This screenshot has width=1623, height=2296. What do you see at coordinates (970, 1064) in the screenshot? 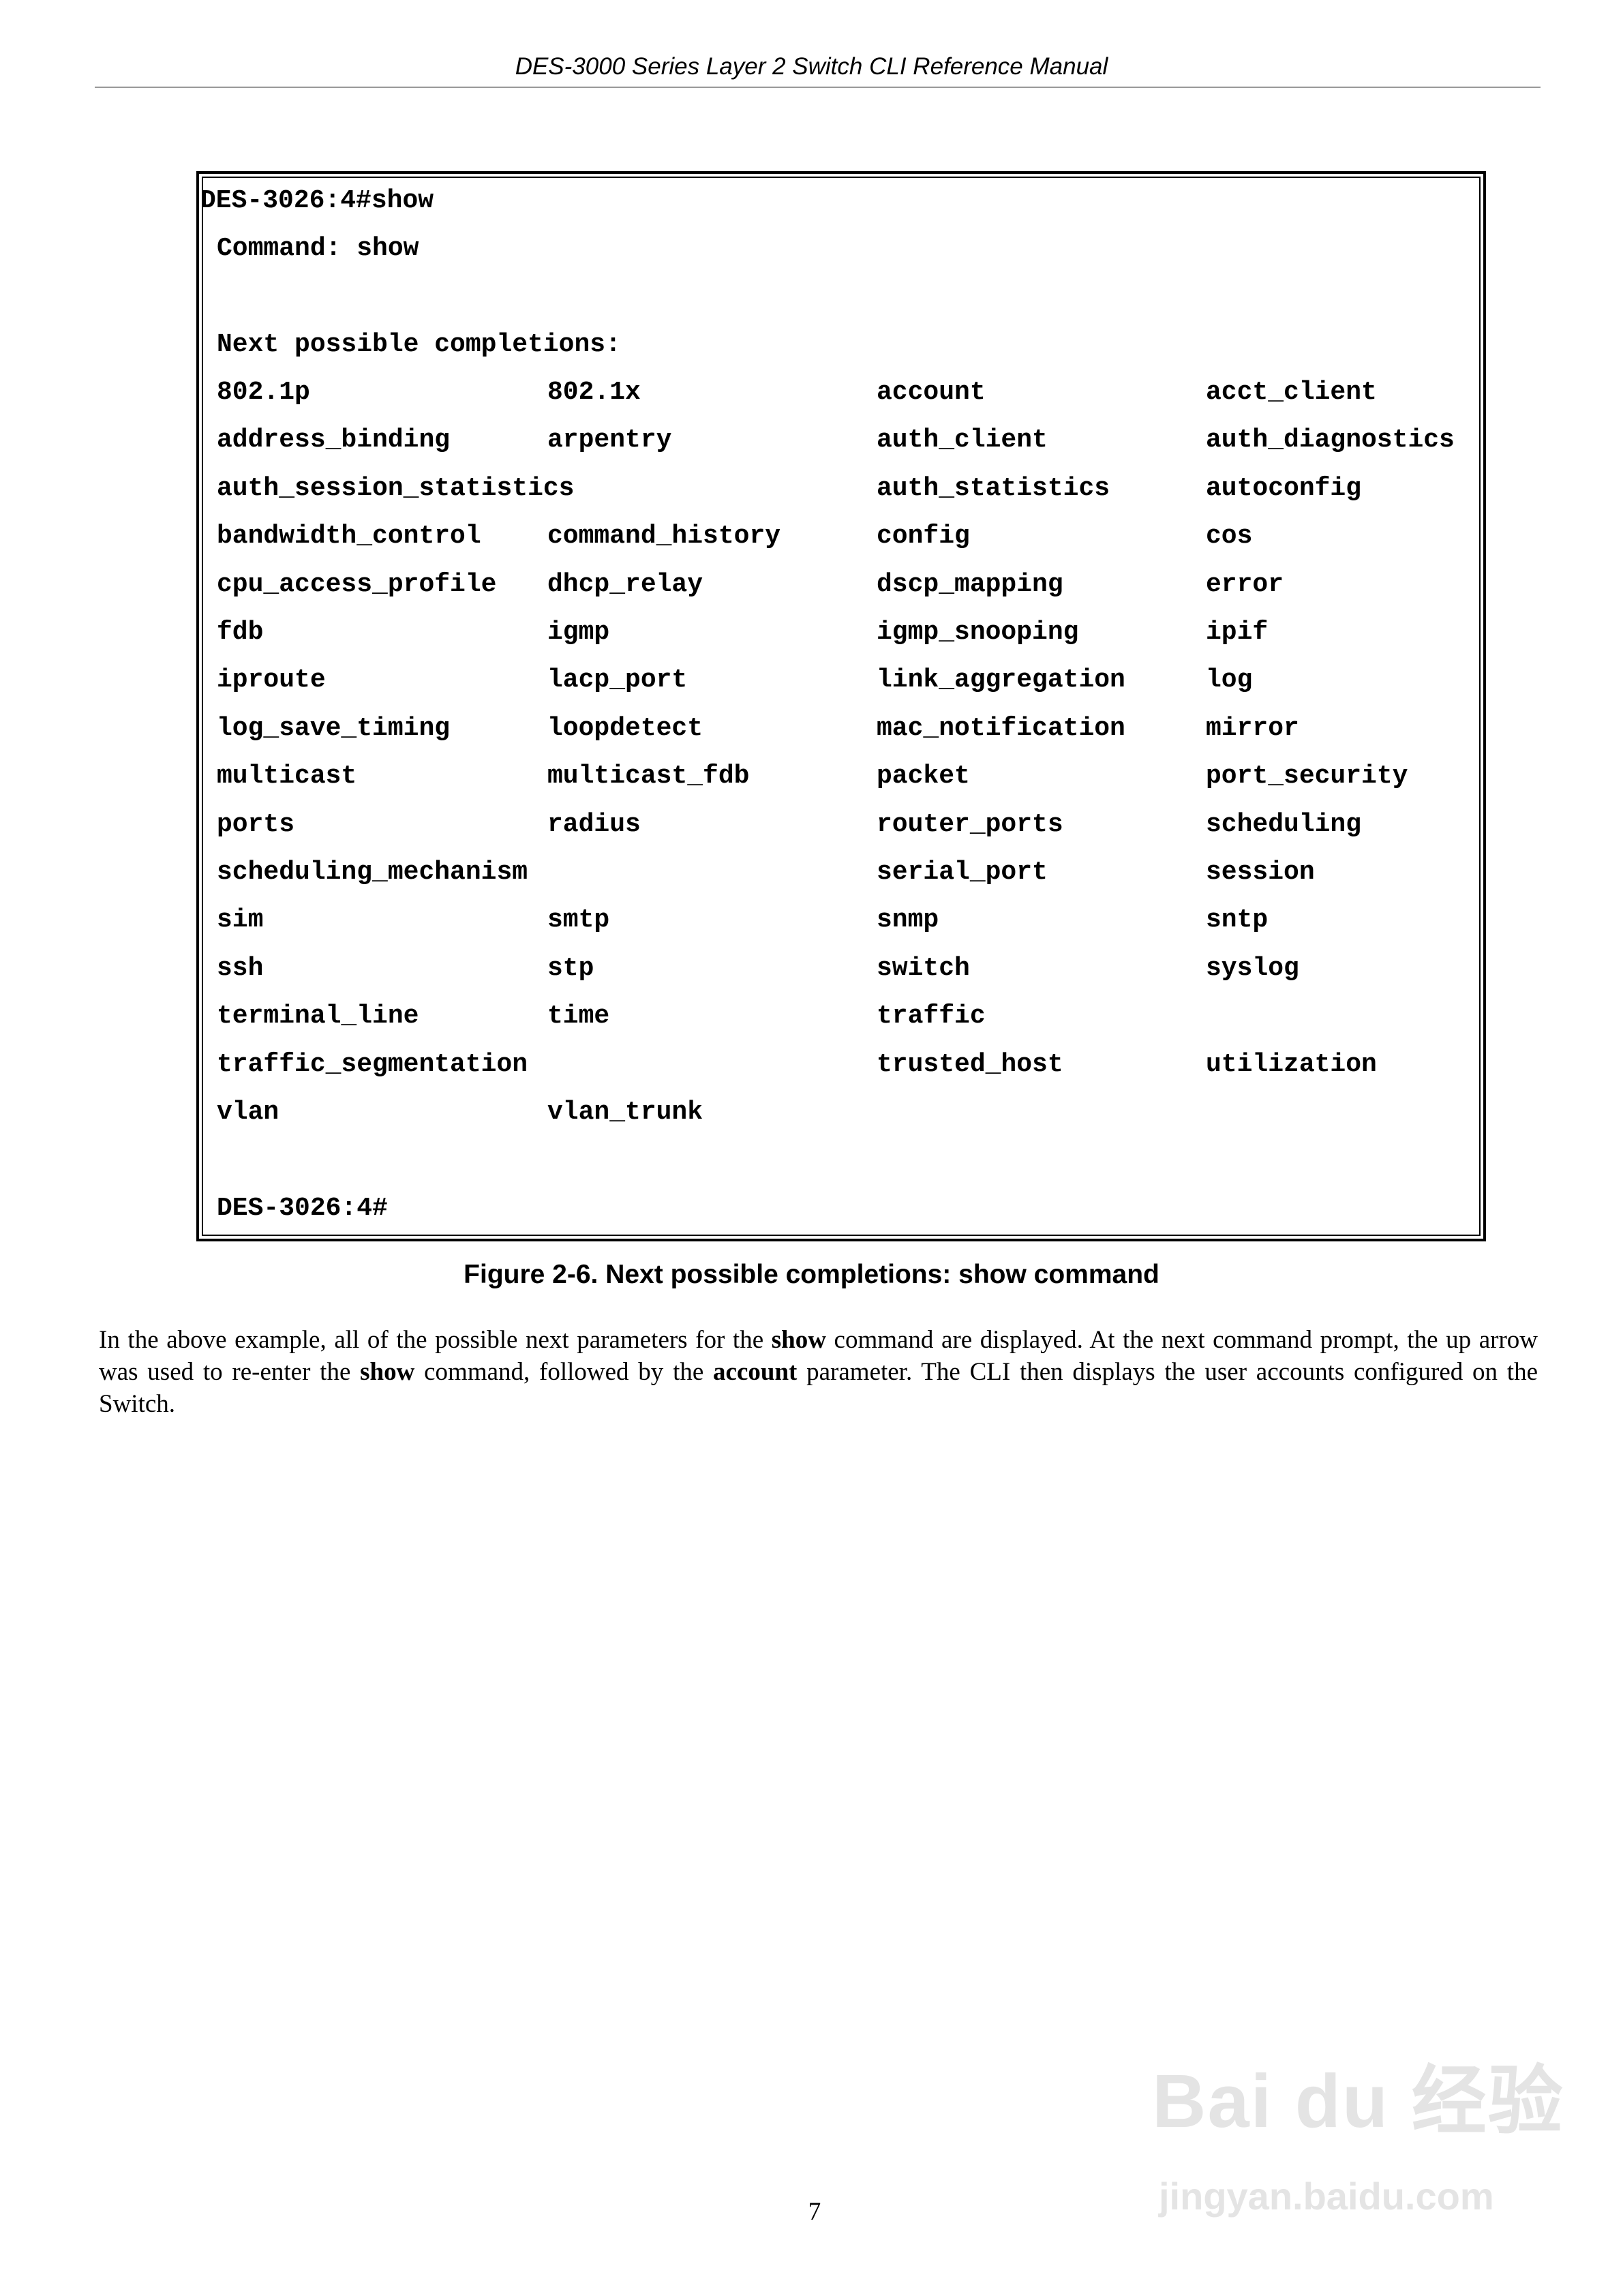
I see `completion-item: trusted_host` at bounding box center [970, 1064].